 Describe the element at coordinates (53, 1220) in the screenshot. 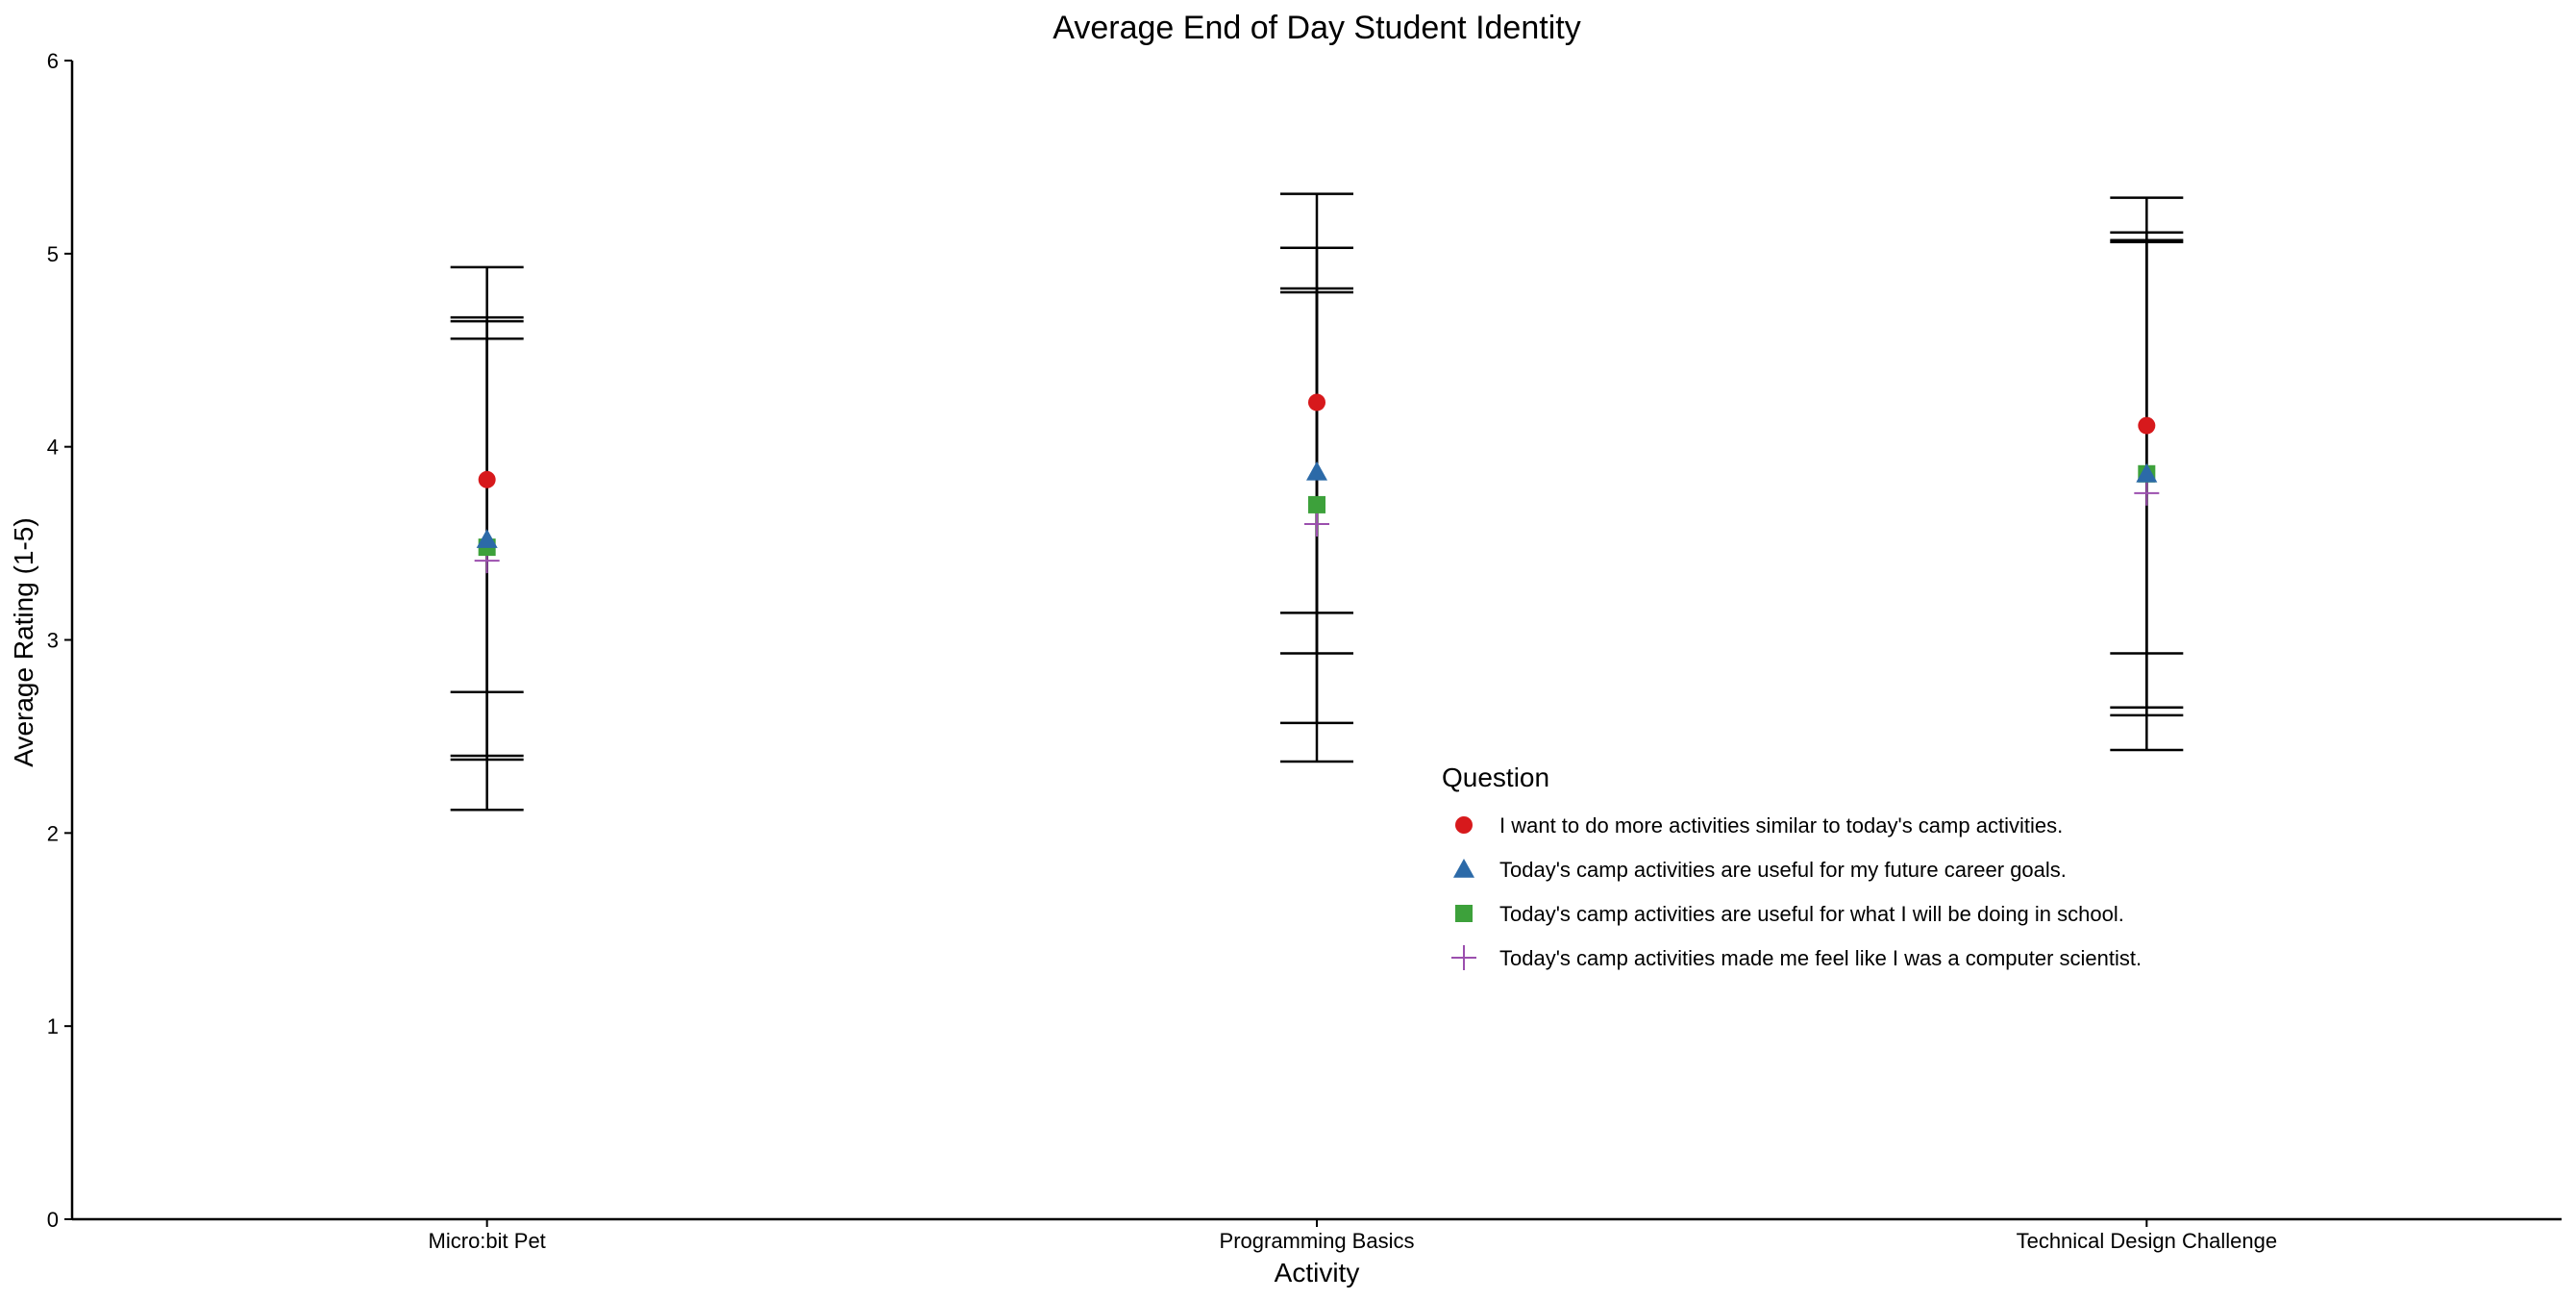

I see `y-tick-label: 0` at that location.